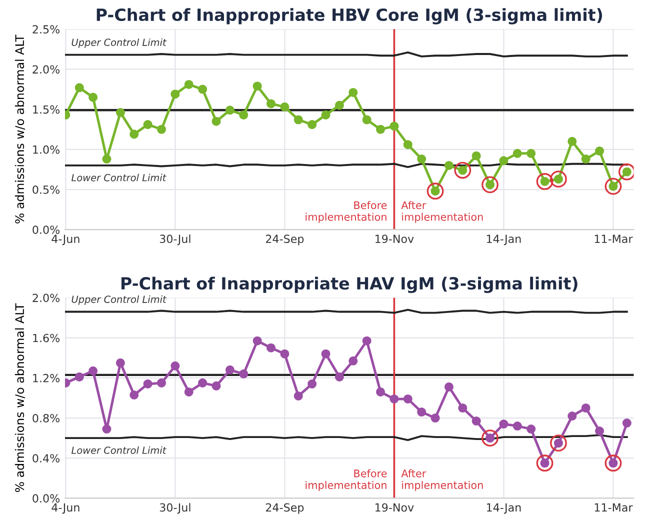 The width and height of the screenshot is (650, 530). I want to click on y-tick-label: 1.5%, so click(46, 109).